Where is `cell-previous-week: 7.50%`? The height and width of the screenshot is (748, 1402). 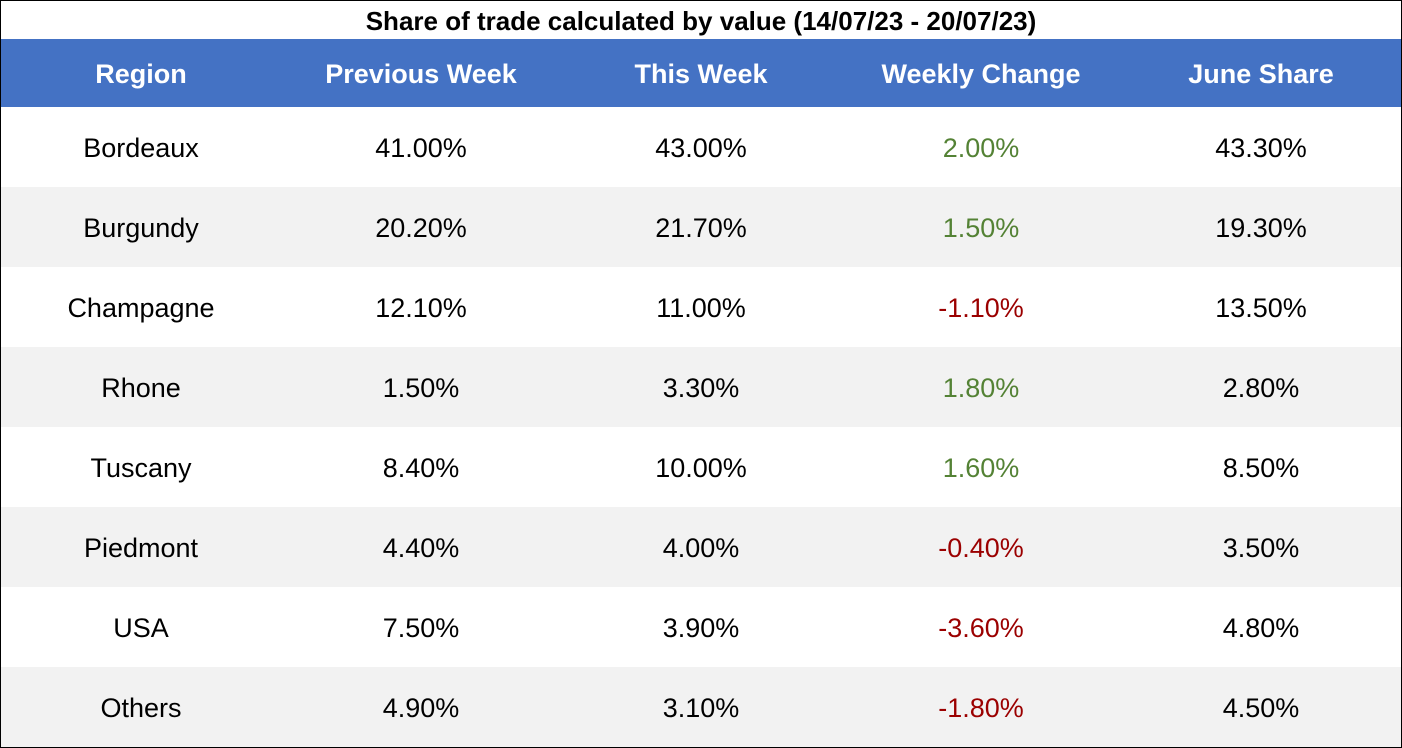
cell-previous-week: 7.50% is located at coordinates (421, 628).